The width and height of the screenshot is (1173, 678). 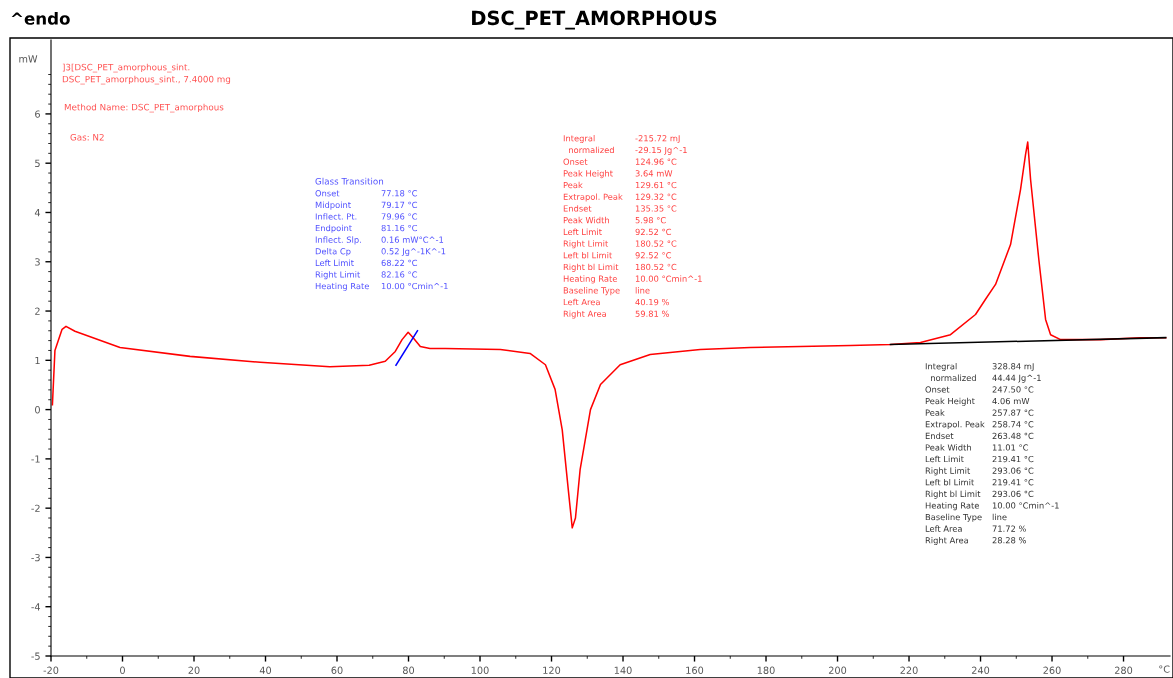 I want to click on y-tick-label: 0, so click(x=37, y=410).